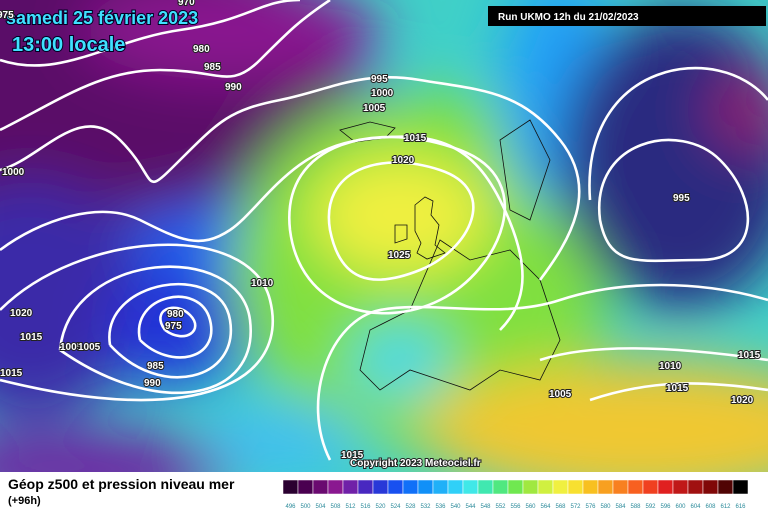  I want to click on legend-label: 576, so click(590, 507).